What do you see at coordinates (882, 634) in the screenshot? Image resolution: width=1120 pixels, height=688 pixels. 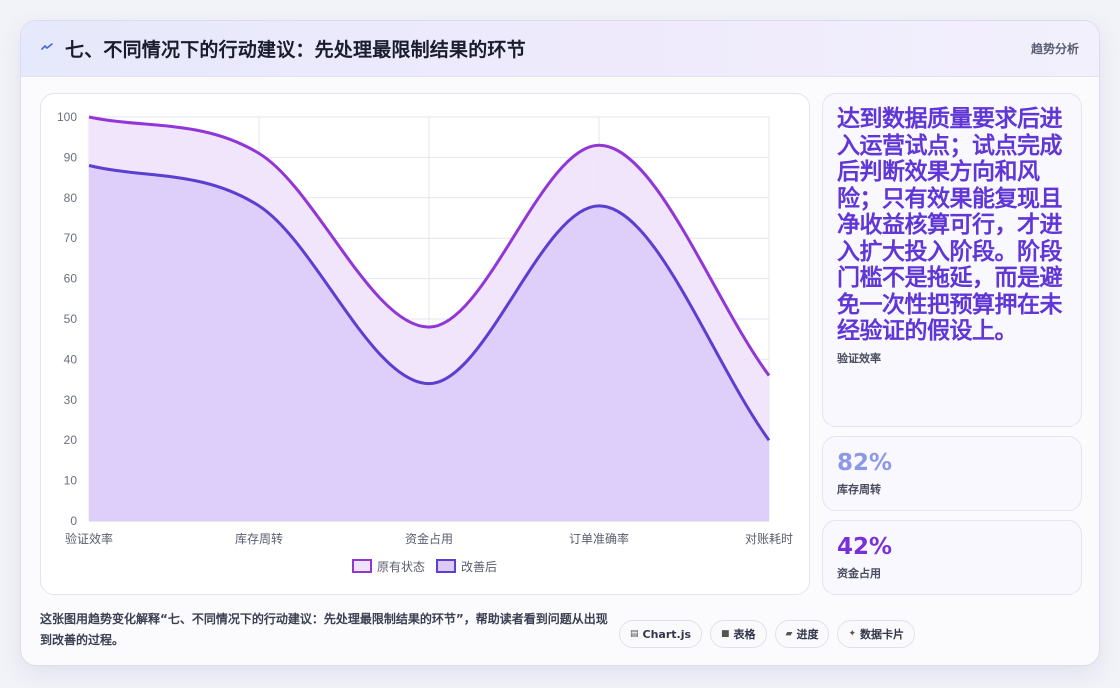 I see `chip-label: 数据卡片` at bounding box center [882, 634].